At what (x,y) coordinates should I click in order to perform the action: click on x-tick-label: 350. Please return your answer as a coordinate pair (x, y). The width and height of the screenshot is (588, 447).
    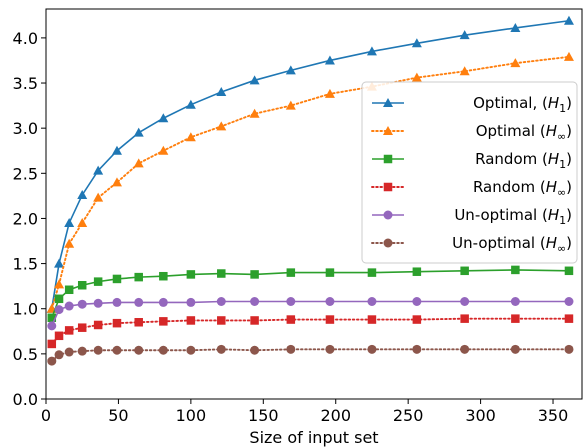
    Looking at the image, I should click on (553, 415).